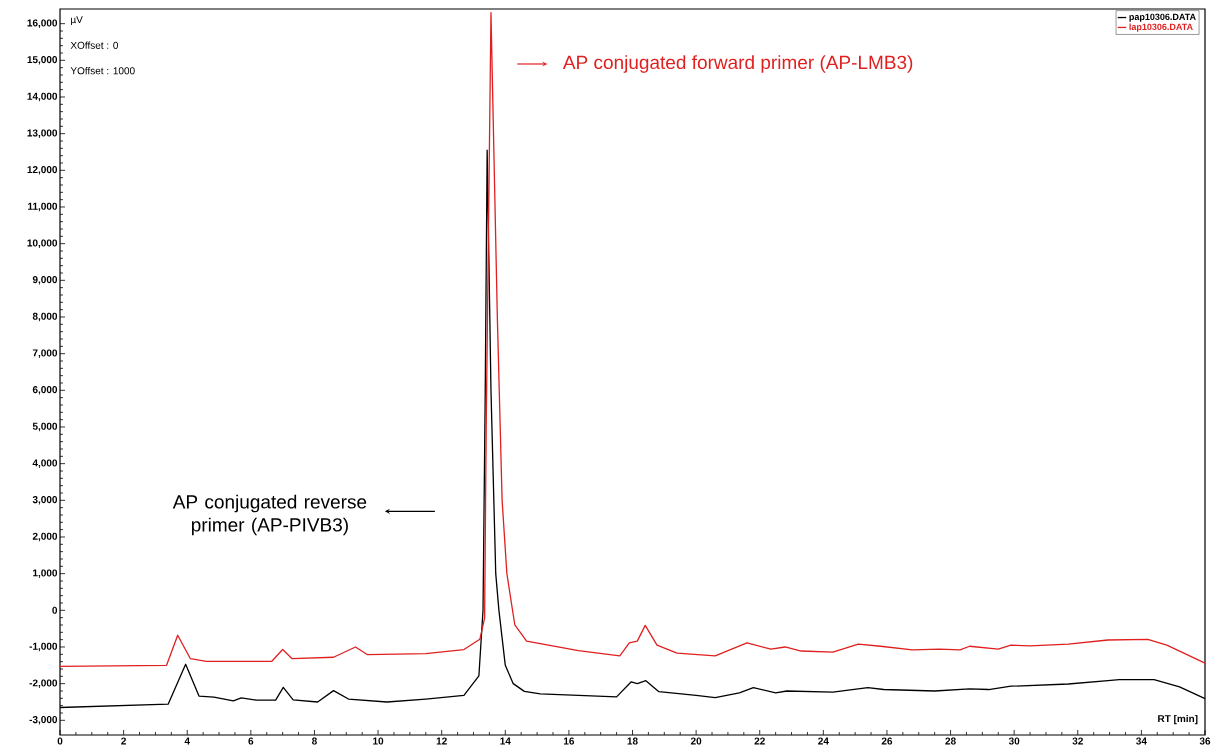  What do you see at coordinates (823, 741) in the screenshot?
I see `x-tick-label: 24` at bounding box center [823, 741].